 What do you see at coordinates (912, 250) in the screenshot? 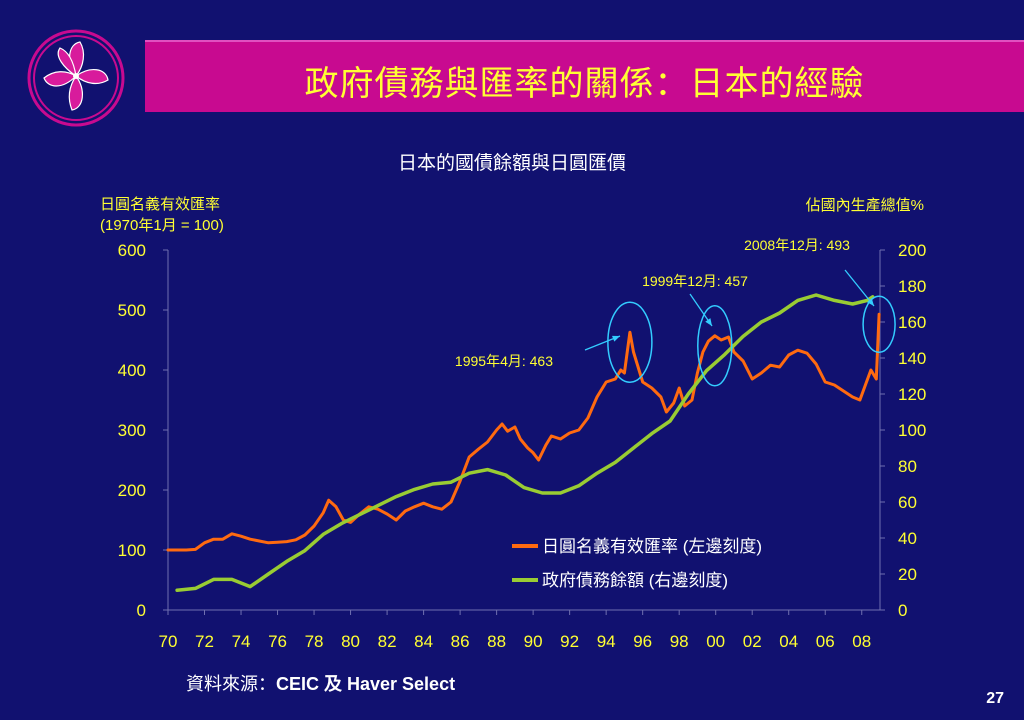
I see `right-tick-label: 200` at bounding box center [912, 250].